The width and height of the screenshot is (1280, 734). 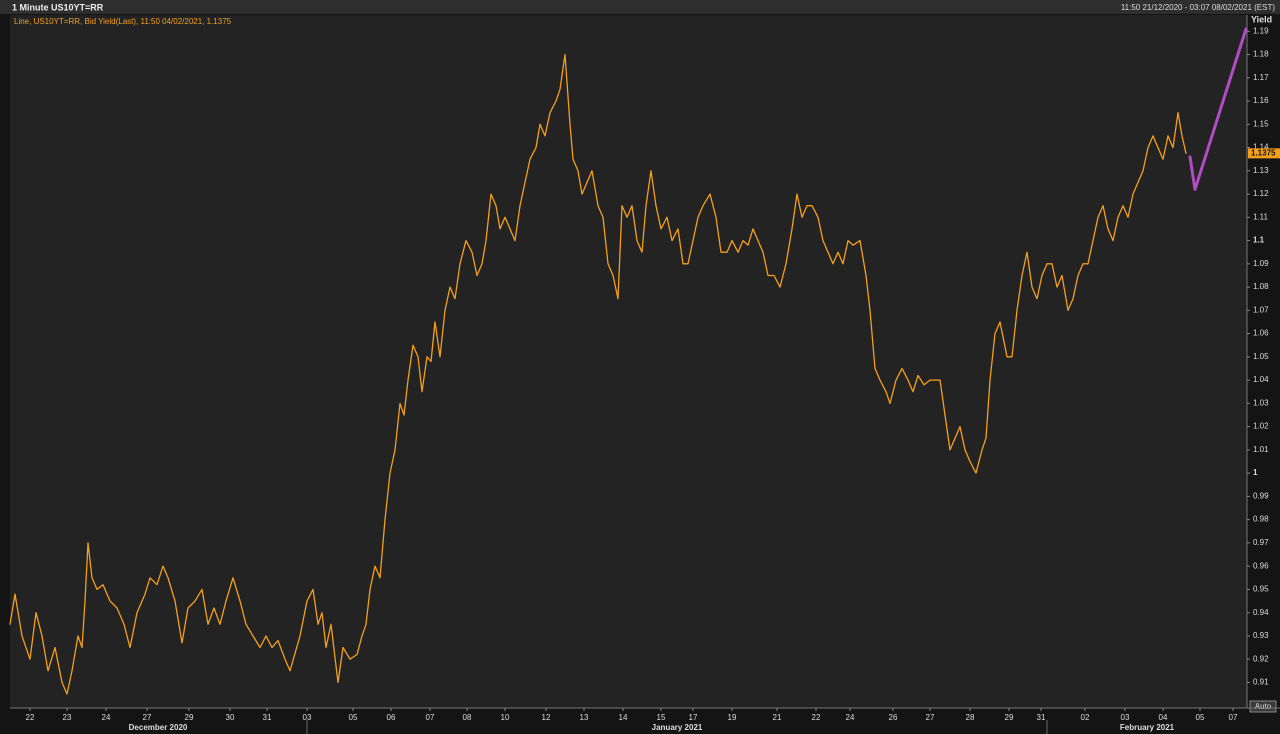 What do you see at coordinates (1147, 727) in the screenshot?
I see `month-label: February 2021` at bounding box center [1147, 727].